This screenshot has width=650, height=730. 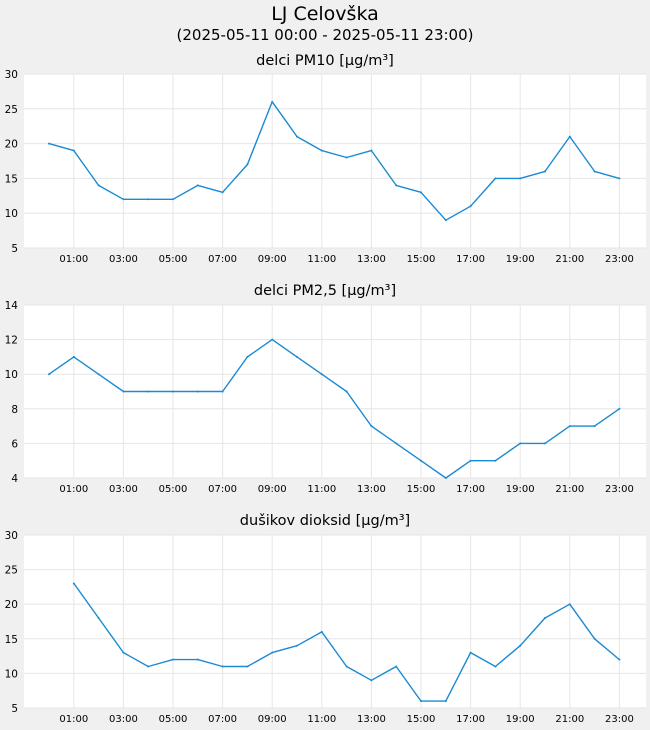 I want to click on page-title: LJ Celovška, so click(x=325, y=14).